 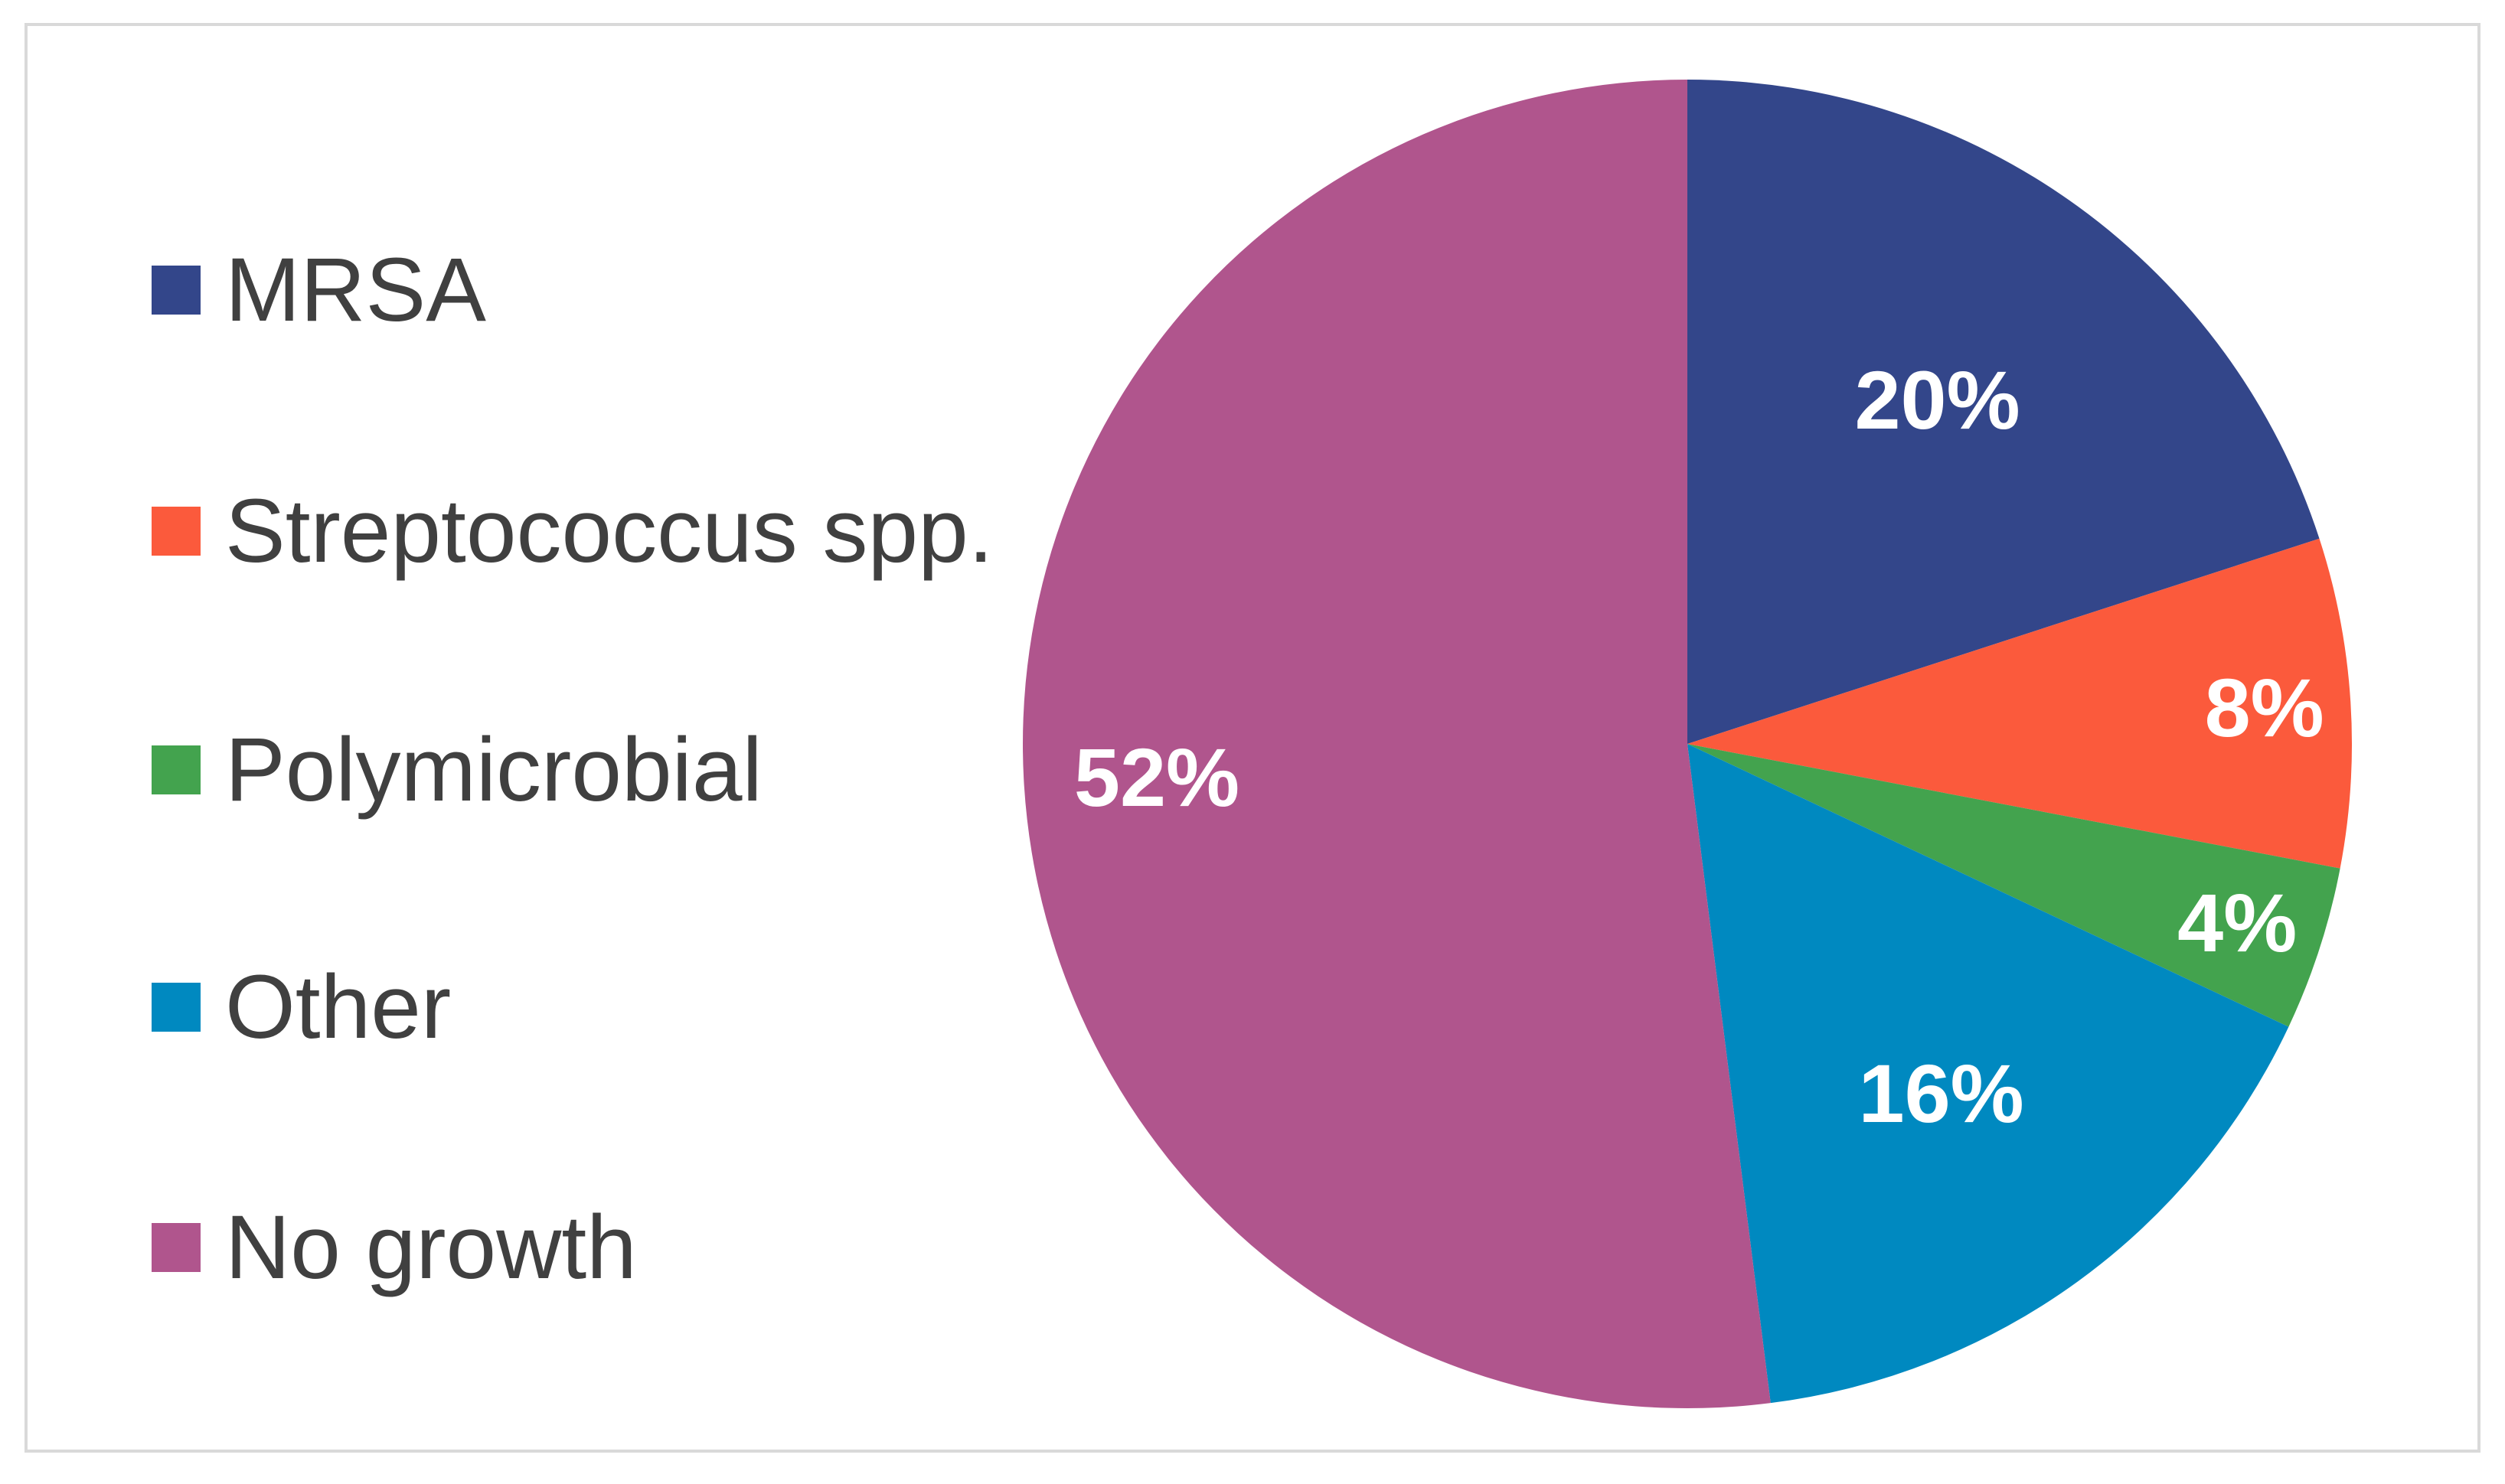 I want to click on legend-item-streptococcus: Streptococcus spp., so click(x=573, y=531).